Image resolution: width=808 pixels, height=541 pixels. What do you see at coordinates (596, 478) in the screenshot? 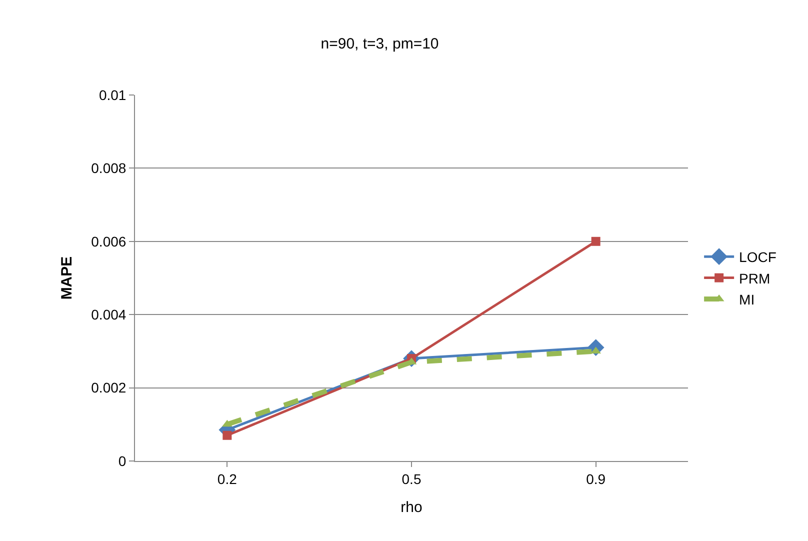
I see `x-tick-label: 0.9` at bounding box center [596, 478].